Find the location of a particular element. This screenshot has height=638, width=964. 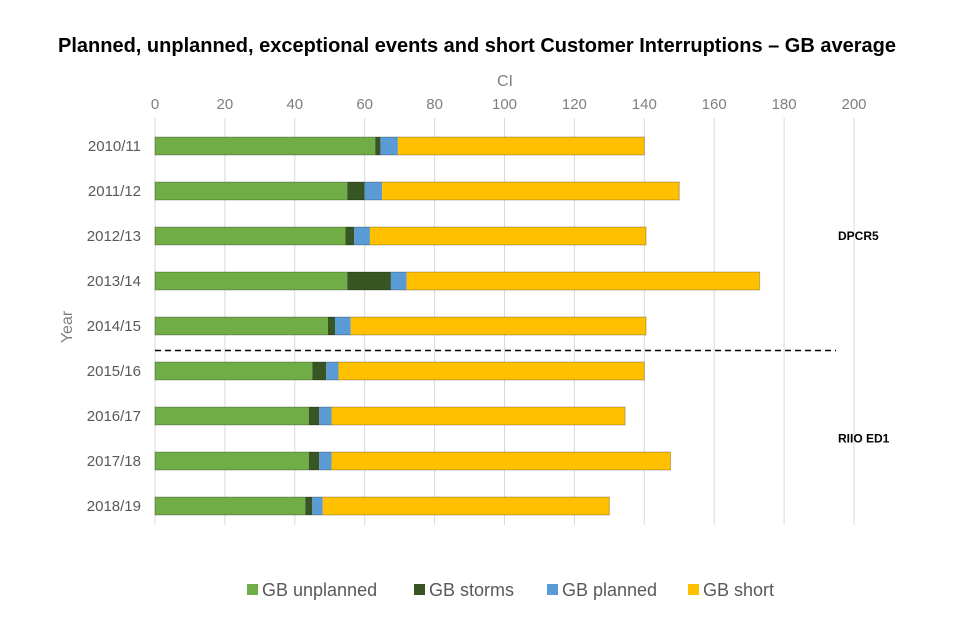

legend-label: GB unplanned is located at coordinates (319, 590).